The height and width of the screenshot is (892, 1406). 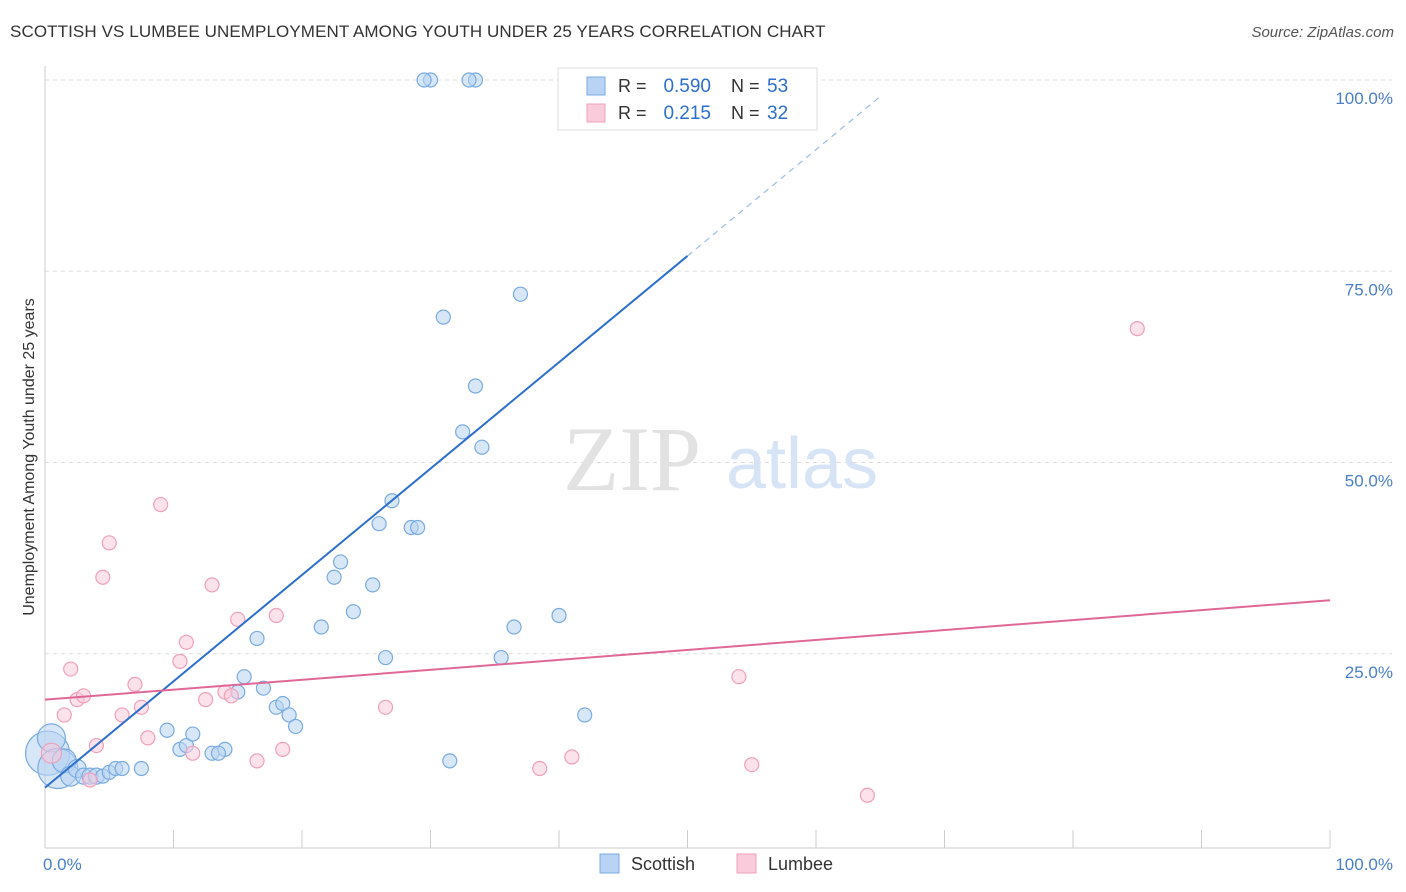 What do you see at coordinates (746, 863) in the screenshot?
I see `lumbee-series-swatch` at bounding box center [746, 863].